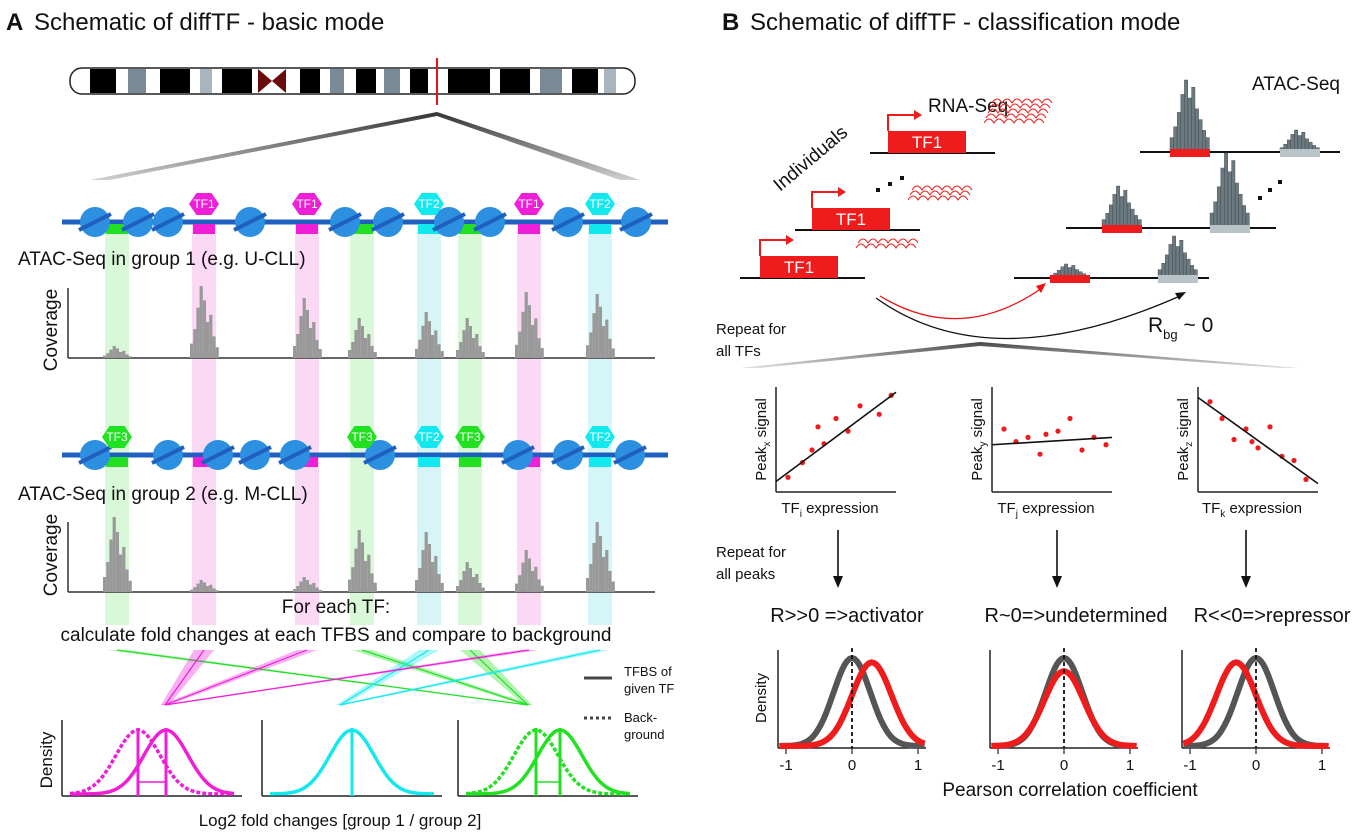 The height and width of the screenshot is (834, 1372). I want to click on tf1-gene-label-1: TF1, so click(851, 219).